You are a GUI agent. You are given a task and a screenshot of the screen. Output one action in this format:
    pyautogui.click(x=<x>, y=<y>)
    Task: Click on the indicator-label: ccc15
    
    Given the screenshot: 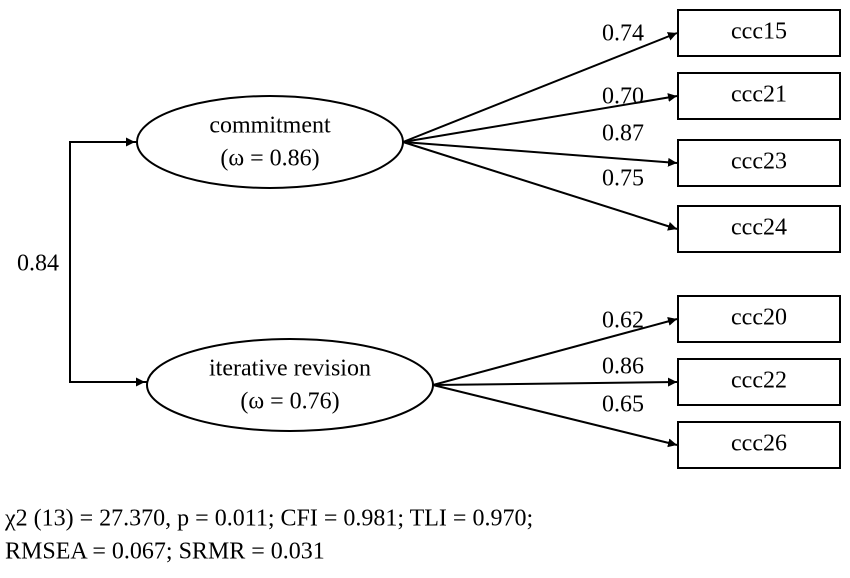 What is the action you would take?
    pyautogui.click(x=759, y=32)
    